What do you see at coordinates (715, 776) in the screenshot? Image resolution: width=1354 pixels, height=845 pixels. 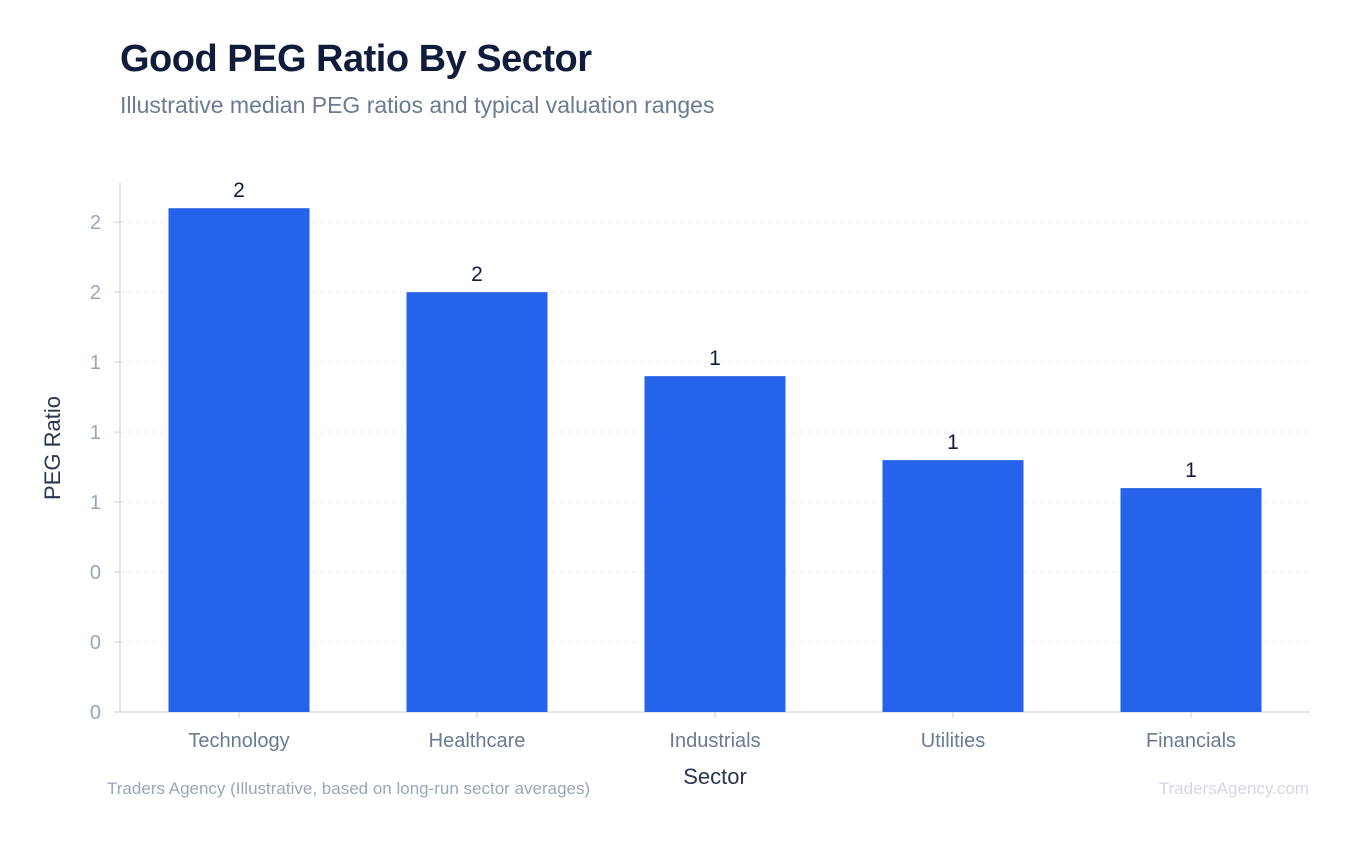 I see `x-axis-label: Sector` at bounding box center [715, 776].